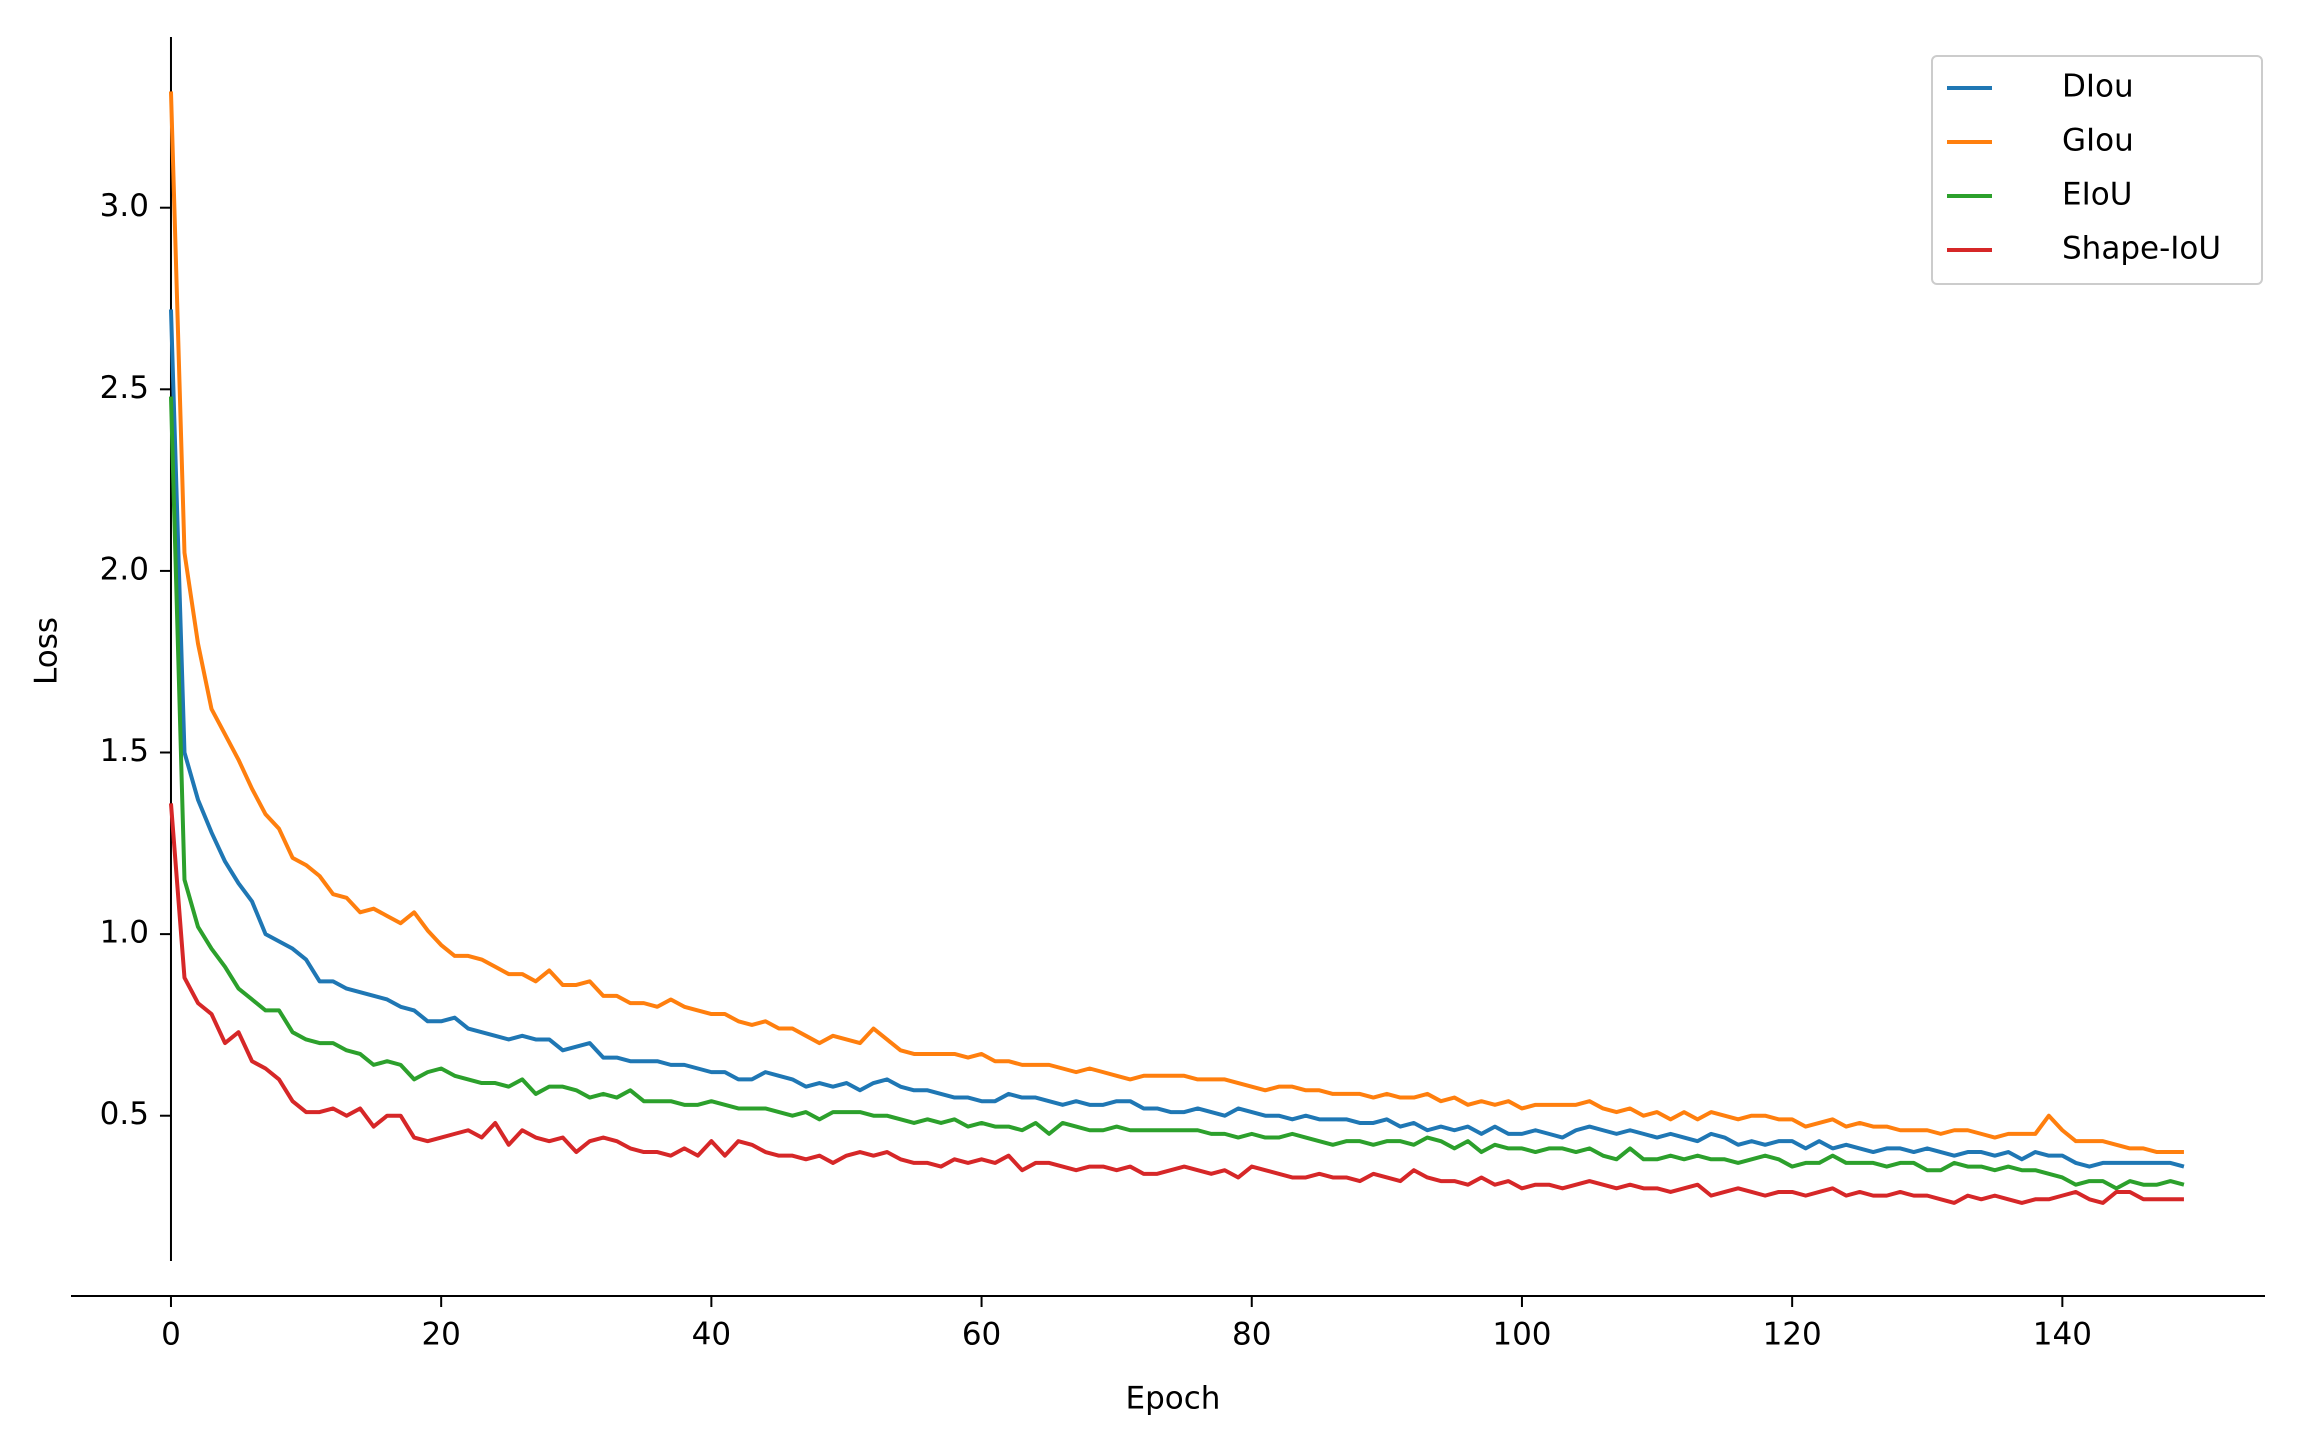  Describe the element at coordinates (2098, 87) in the screenshot. I see `legend-label: DIou` at that location.